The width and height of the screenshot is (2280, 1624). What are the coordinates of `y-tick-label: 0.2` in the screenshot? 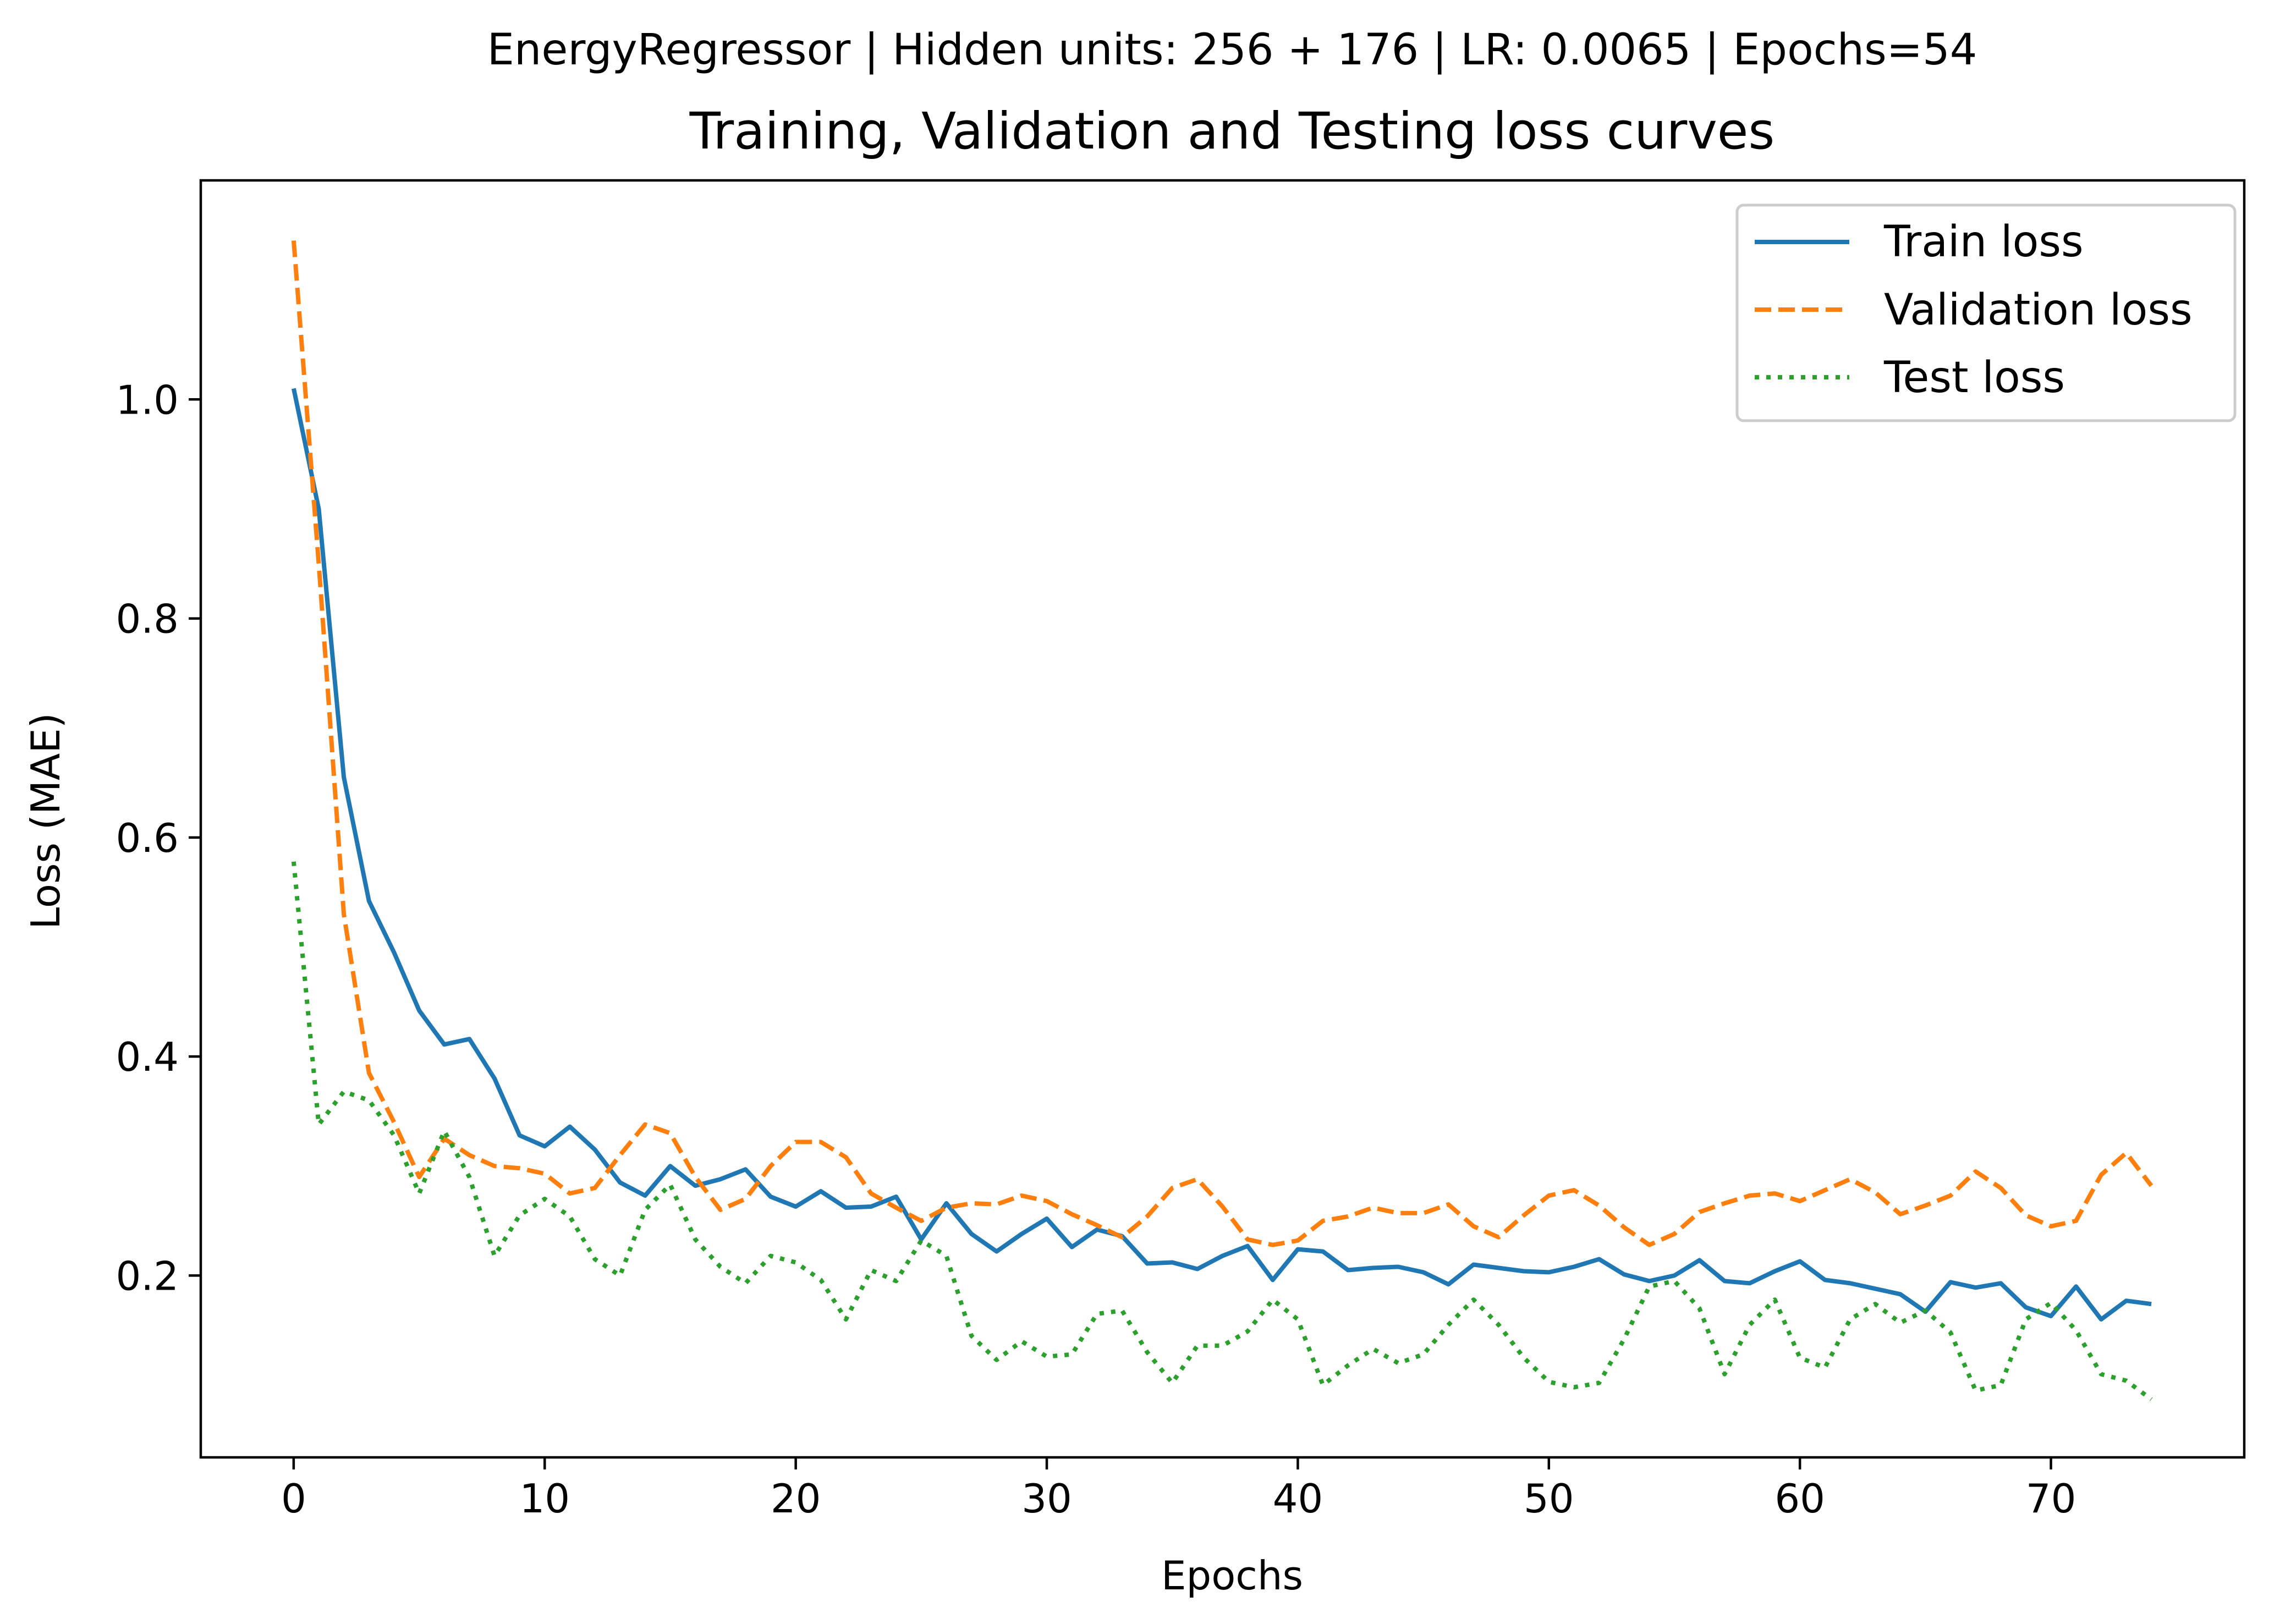 It's located at (147, 1276).